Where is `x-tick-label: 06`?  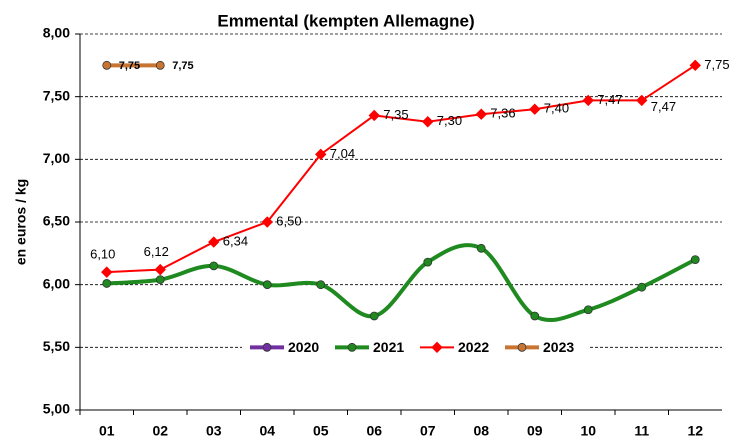
x-tick-label: 06 is located at coordinates (374, 431).